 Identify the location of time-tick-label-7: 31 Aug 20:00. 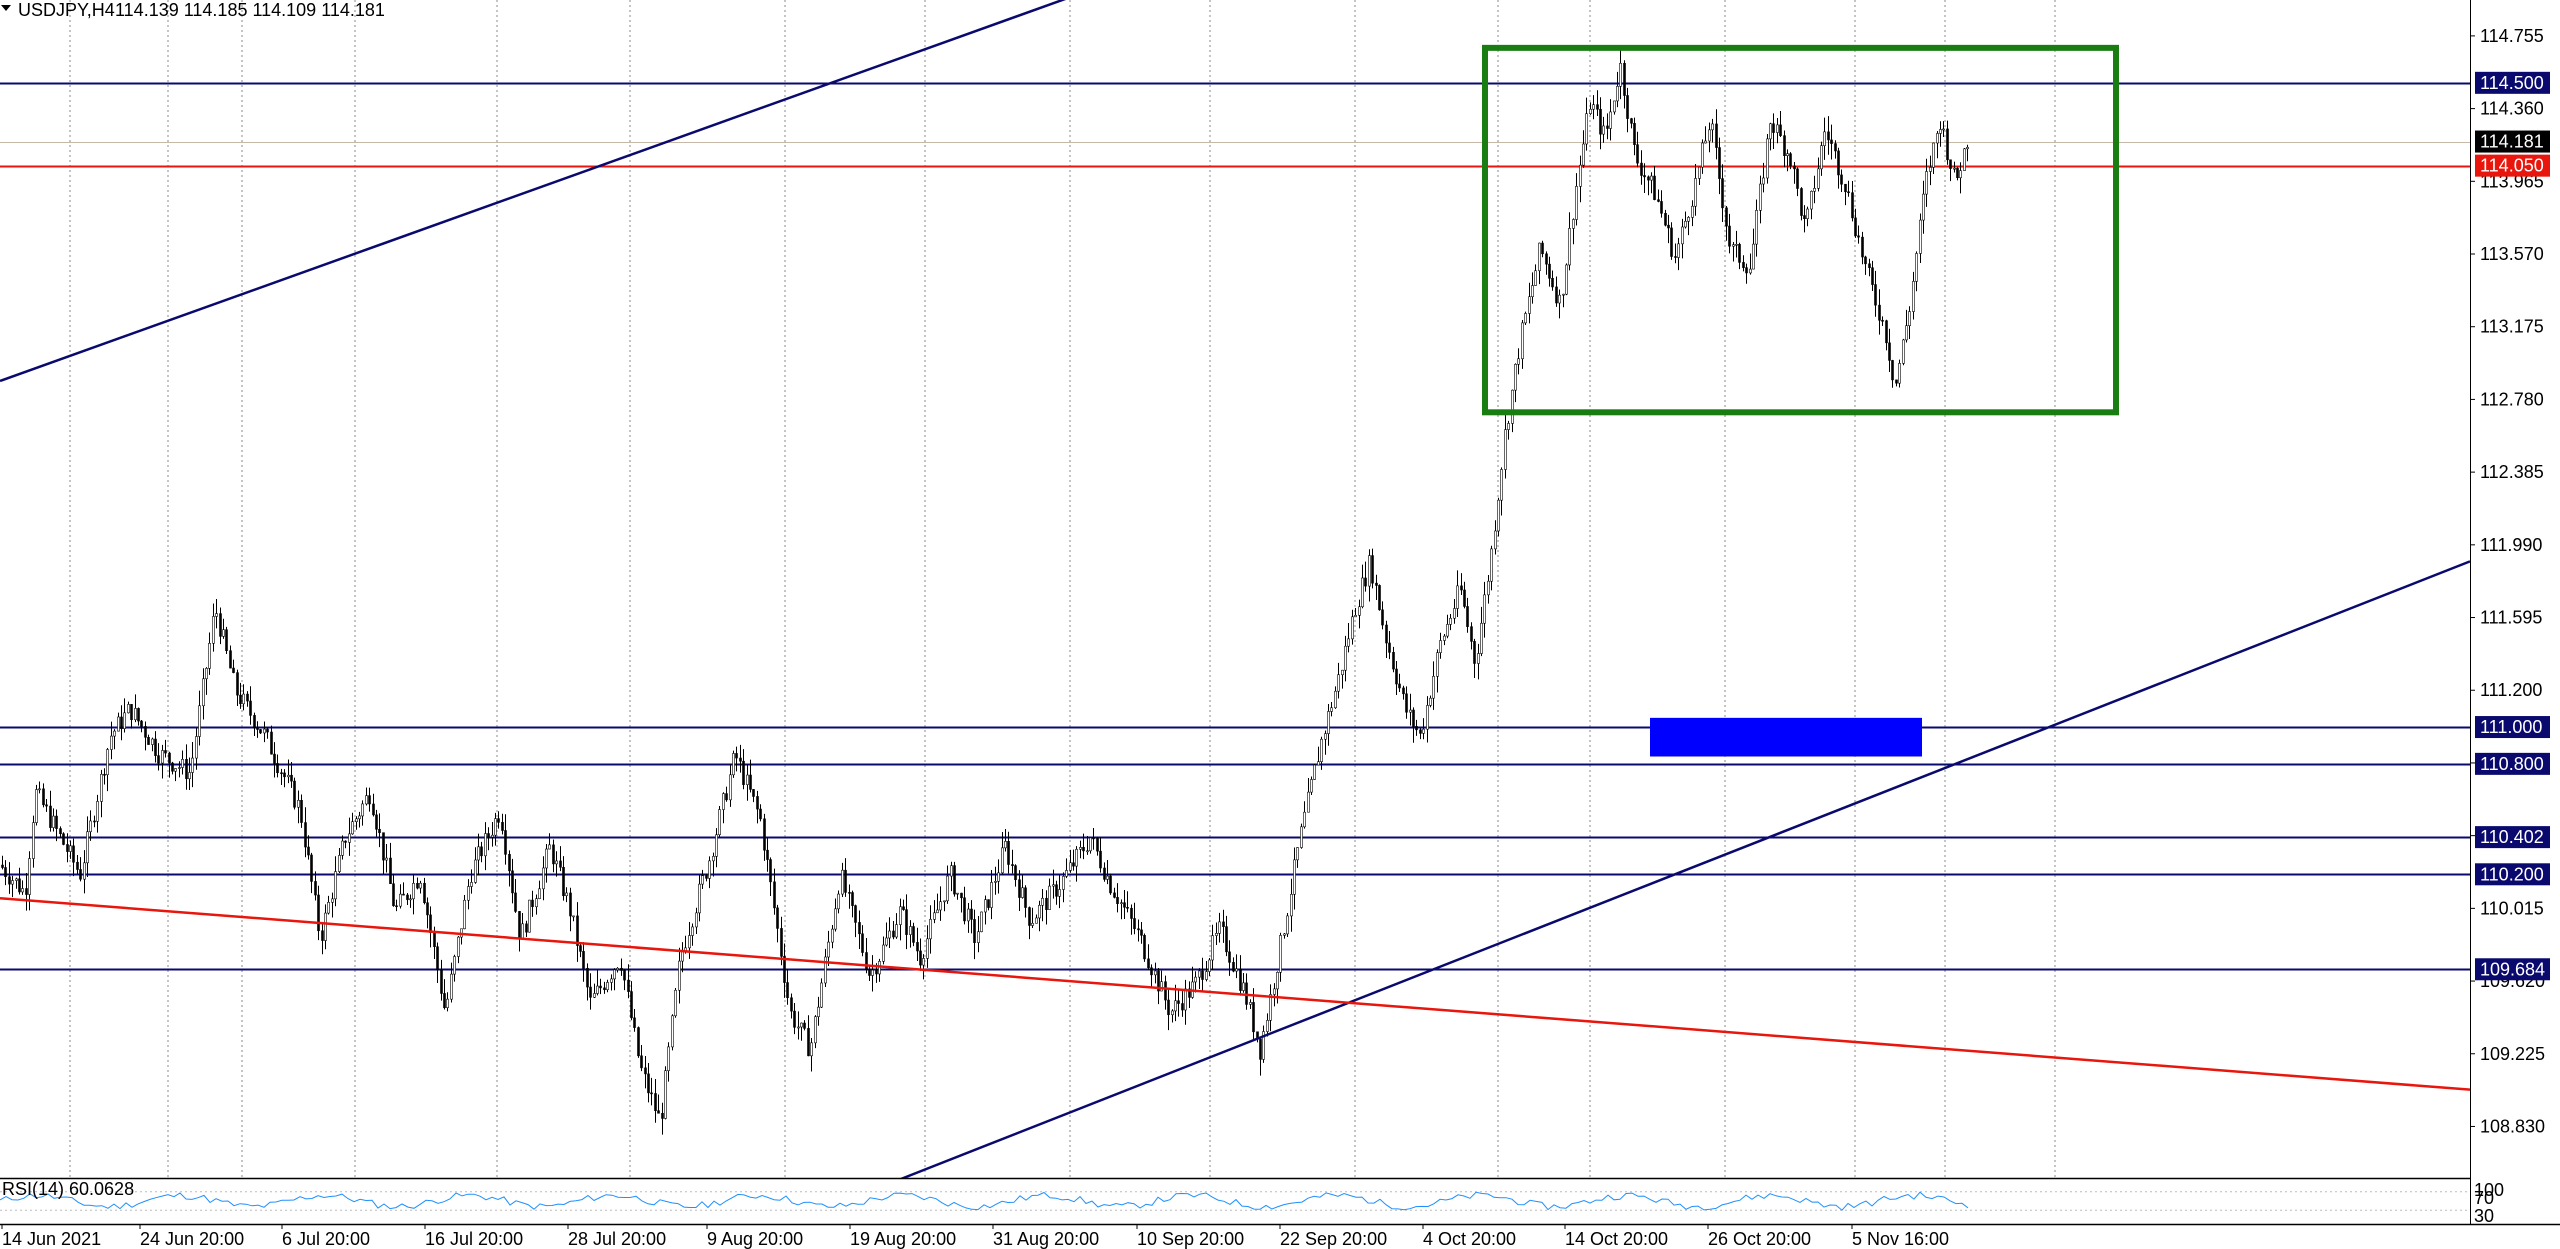
(1046, 1239).